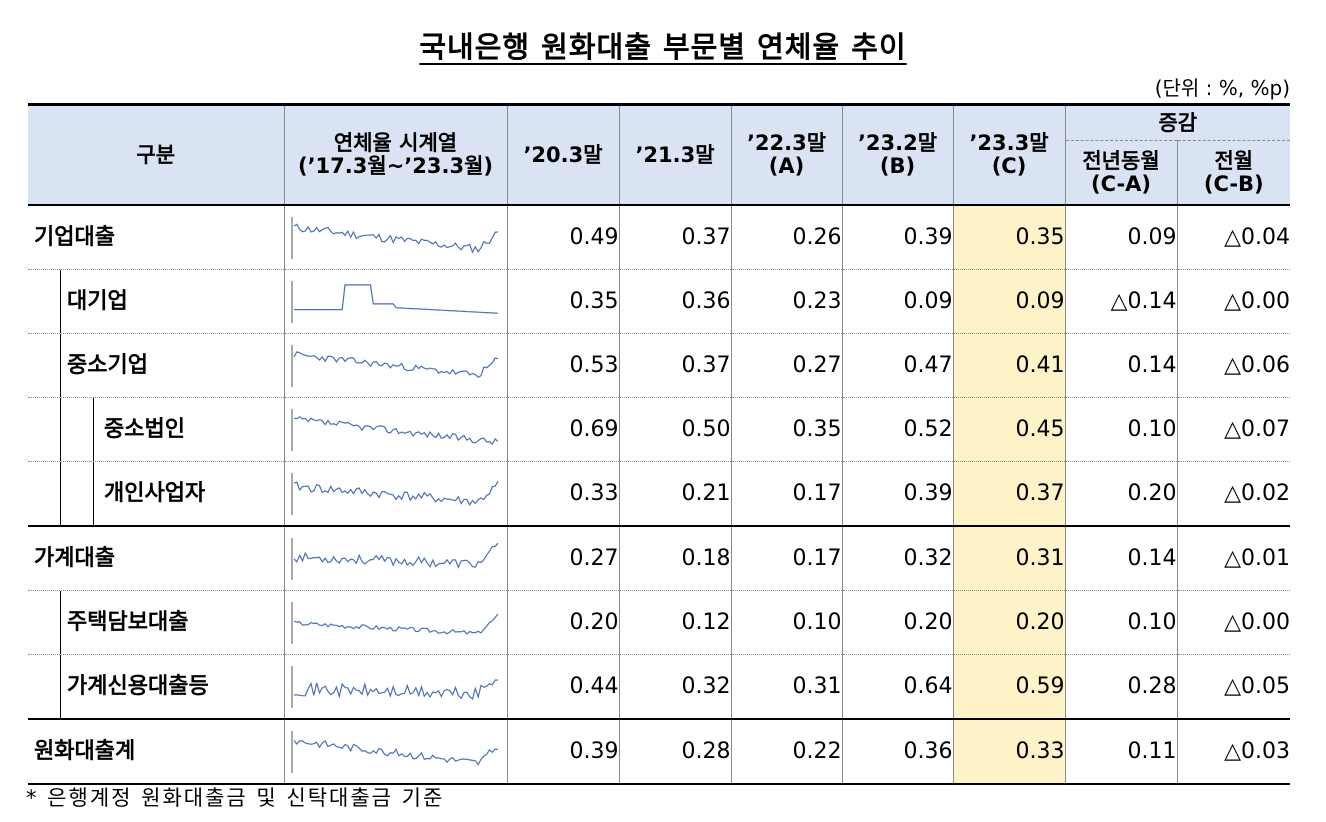 This screenshot has width=1326, height=822. I want to click on row-label-cell: 개인사업자, so click(156, 494).